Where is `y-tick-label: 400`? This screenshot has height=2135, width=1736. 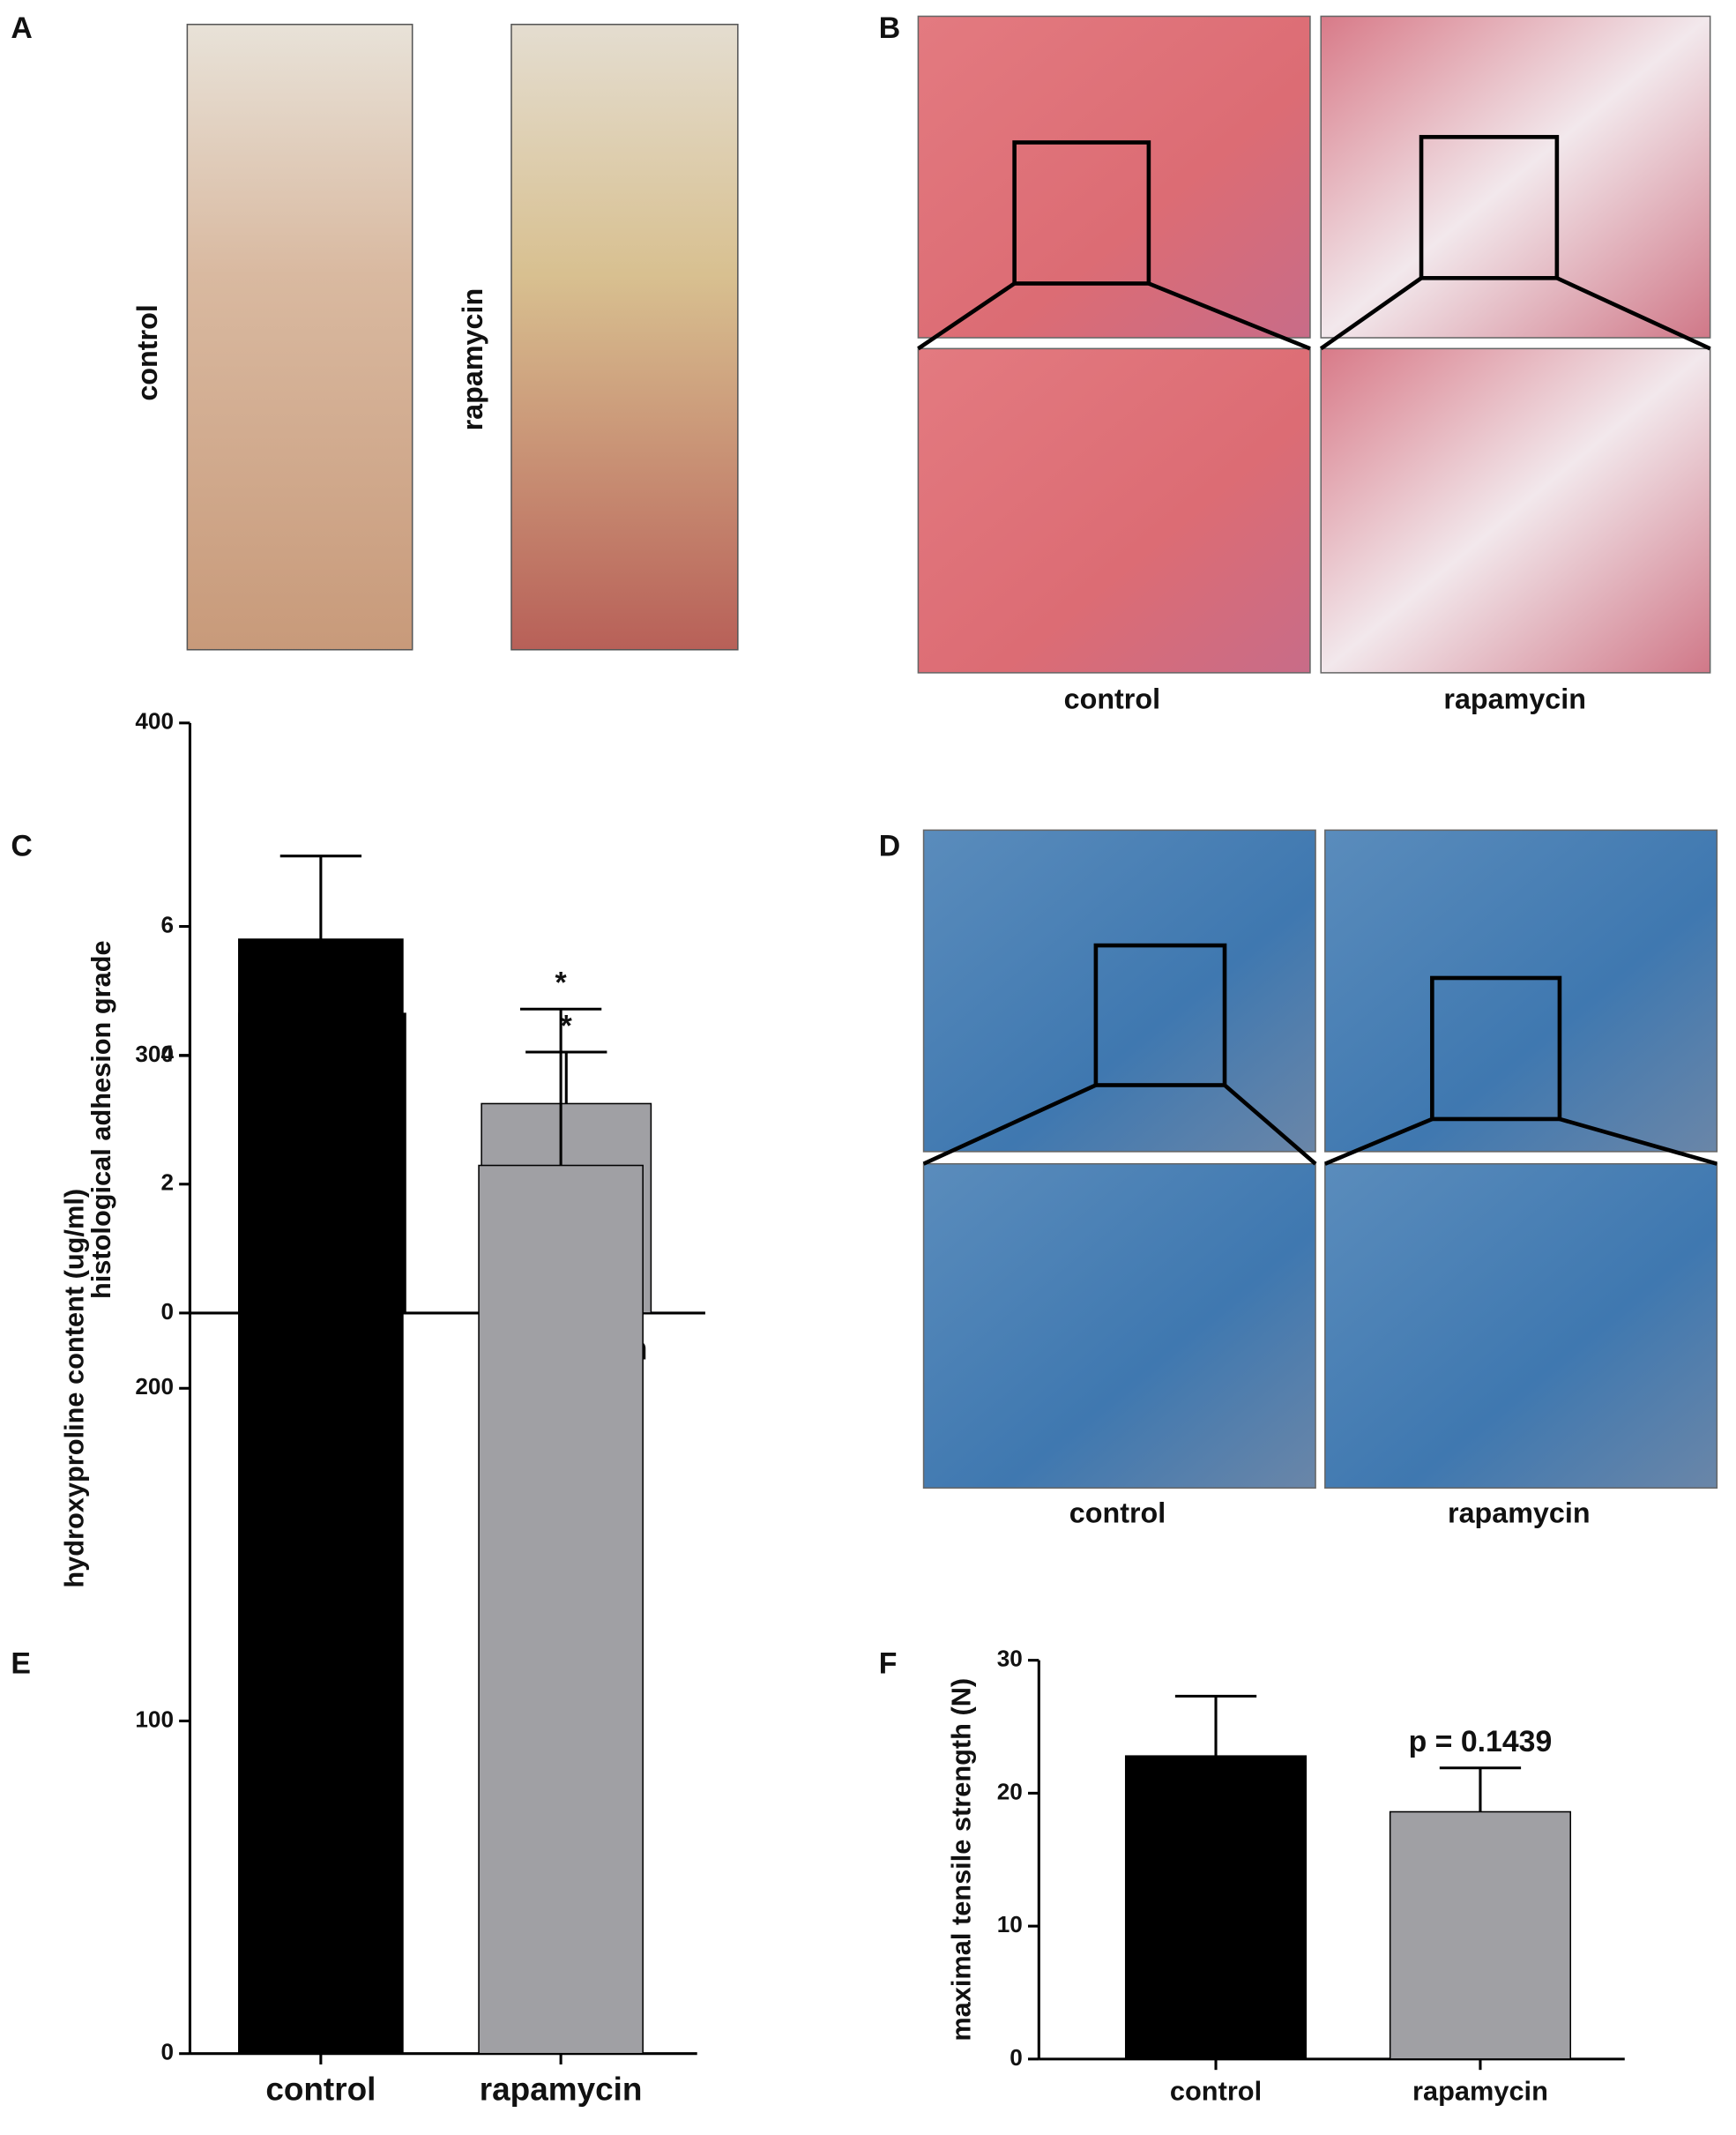
y-tick-label: 400 is located at coordinates (154, 721).